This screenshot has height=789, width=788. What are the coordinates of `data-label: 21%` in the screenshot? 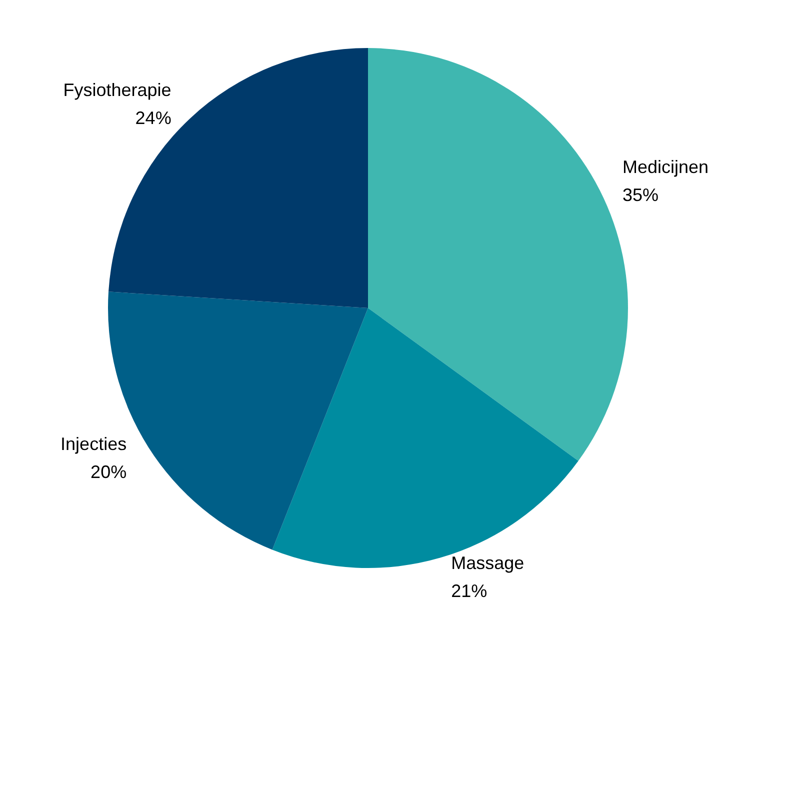 It's located at (469, 590).